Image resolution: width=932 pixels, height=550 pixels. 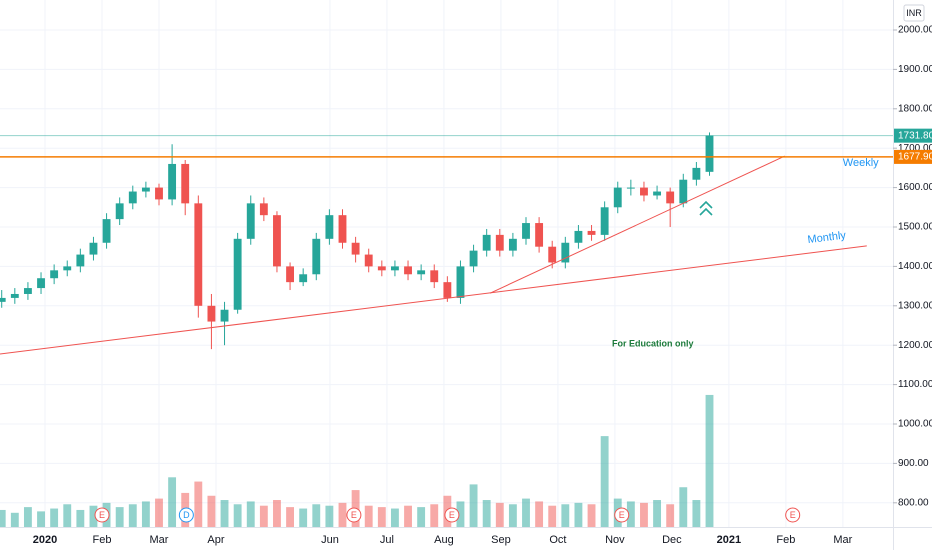 What do you see at coordinates (915, 108) in the screenshot?
I see `y-tick-label: 1800.00` at bounding box center [915, 108].